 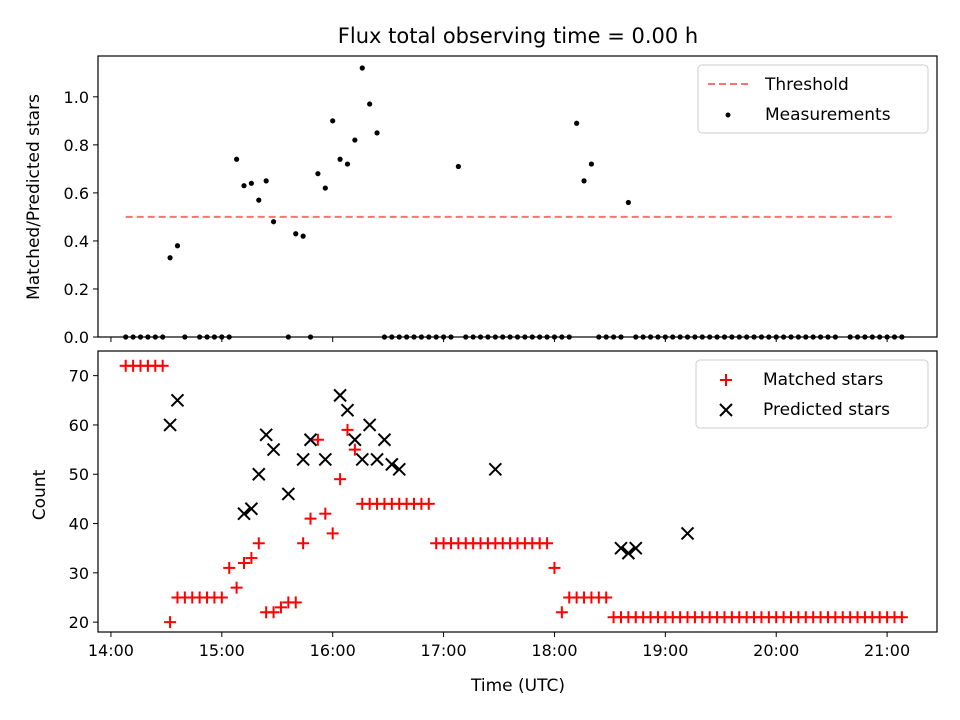 I want to click on x-tick-label: 15:00, so click(x=222, y=650).